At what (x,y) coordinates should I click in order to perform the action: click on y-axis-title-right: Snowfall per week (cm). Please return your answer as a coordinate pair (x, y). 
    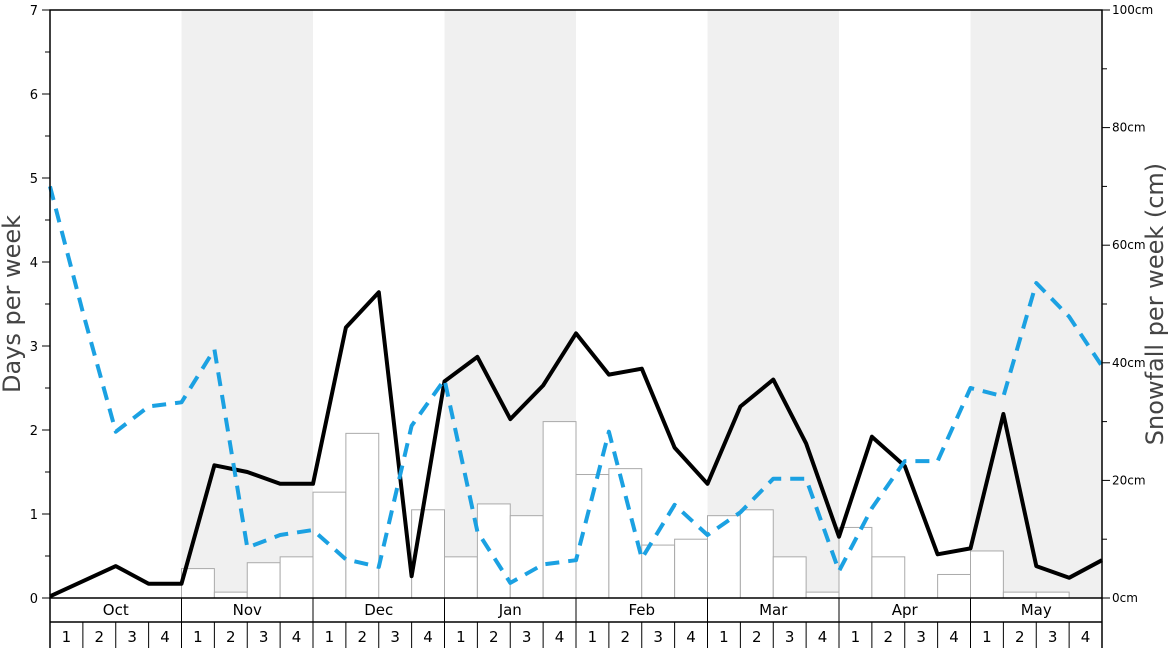
    Looking at the image, I should click on (1154, 304).